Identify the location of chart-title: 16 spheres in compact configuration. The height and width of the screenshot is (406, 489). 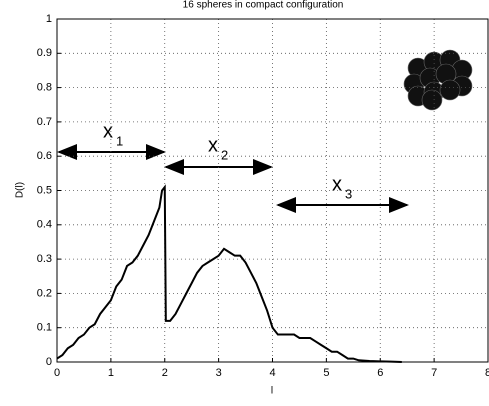
(263, 5).